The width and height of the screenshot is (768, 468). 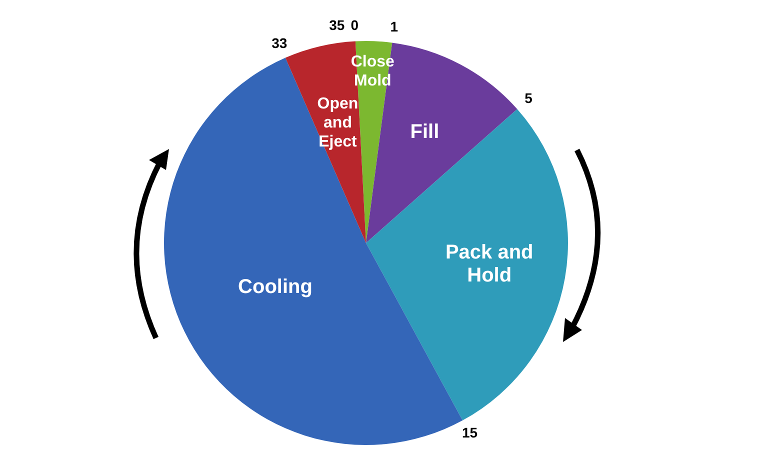 I want to click on slice-label: Cooling, so click(x=275, y=287).